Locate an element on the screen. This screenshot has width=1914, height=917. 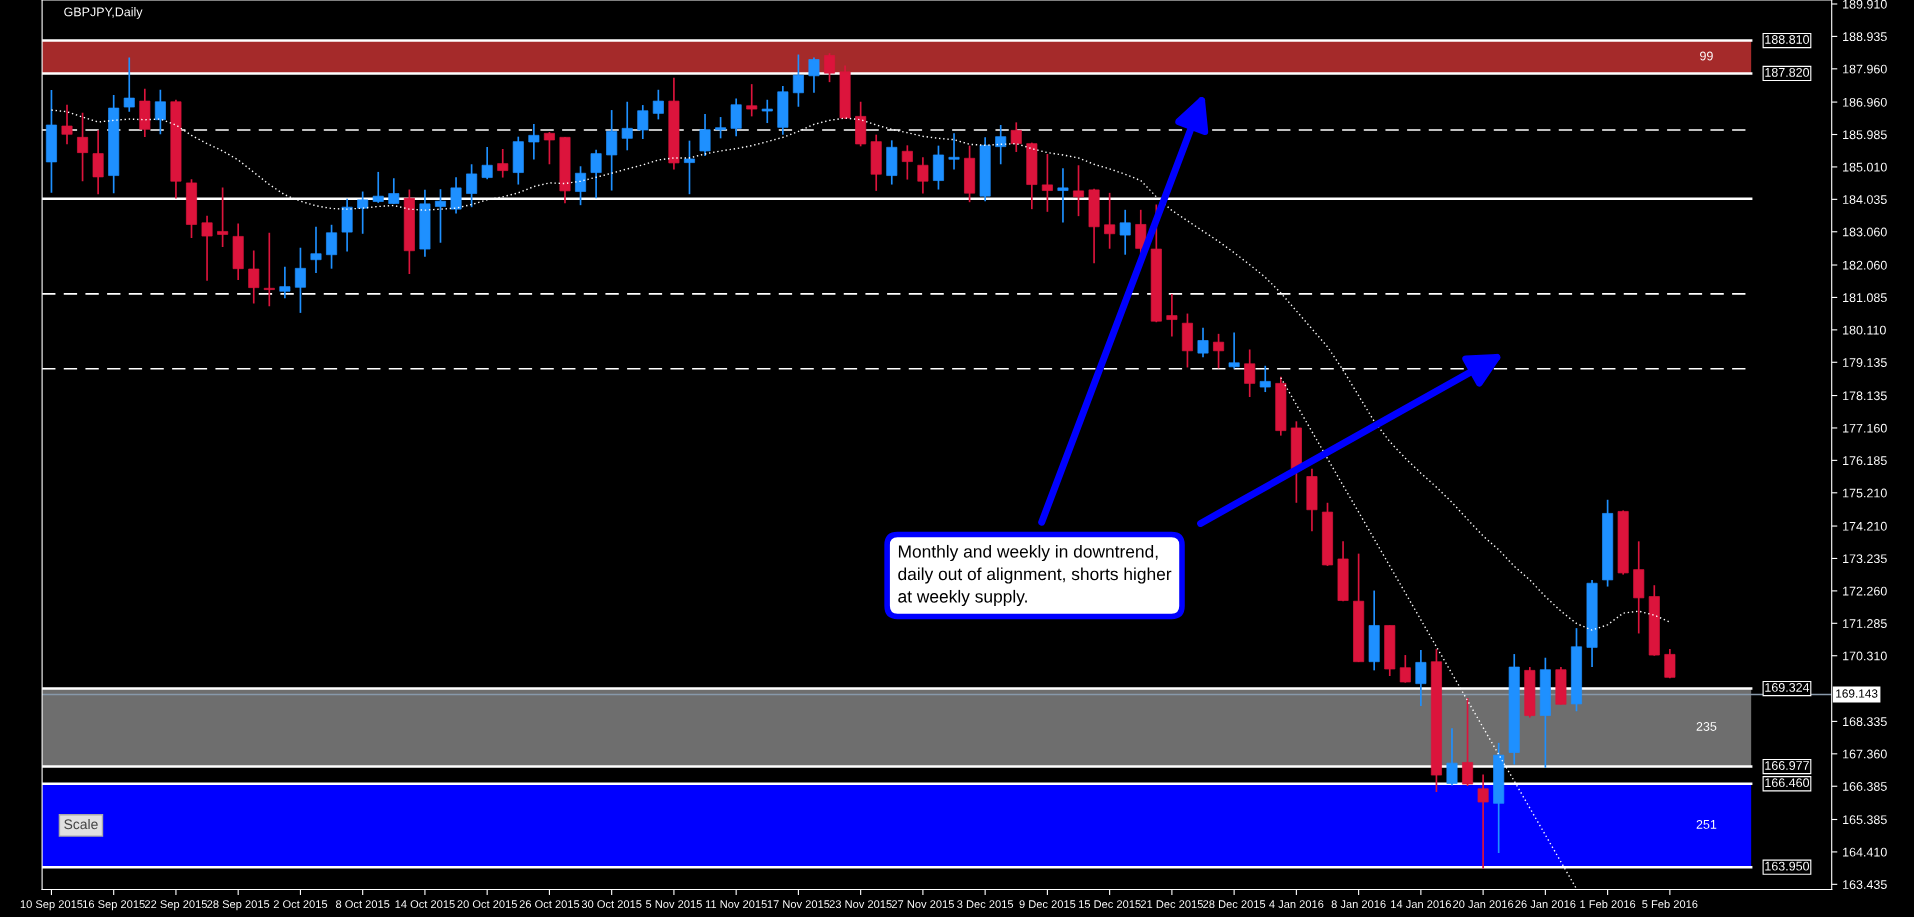
x-tick-label: 14 Oct 2015 is located at coordinates (425, 904).